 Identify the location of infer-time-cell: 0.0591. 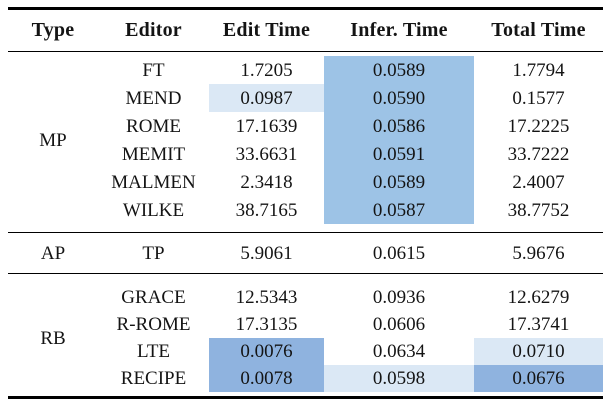
(399, 154).